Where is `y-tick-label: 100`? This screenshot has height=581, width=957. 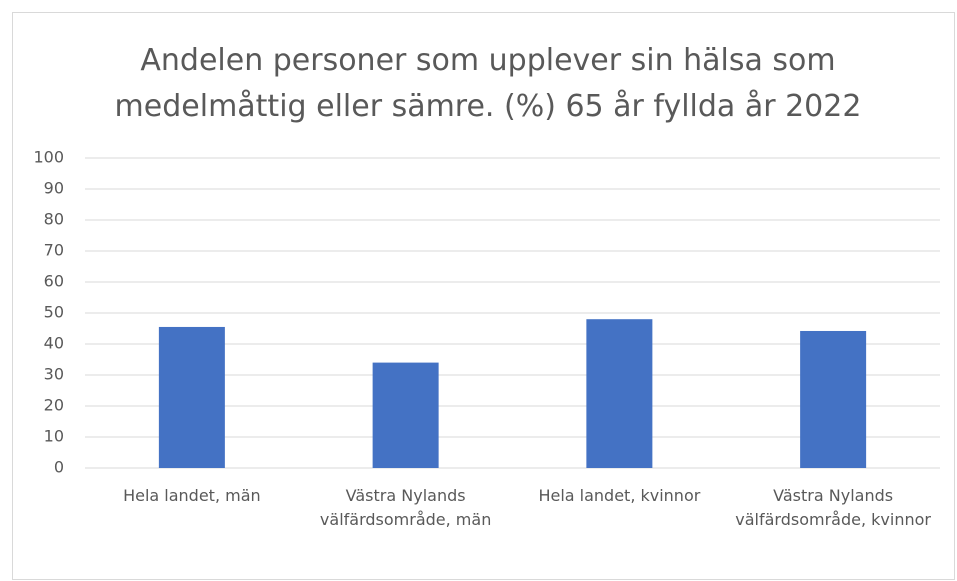
y-tick-label: 100 is located at coordinates (48, 157).